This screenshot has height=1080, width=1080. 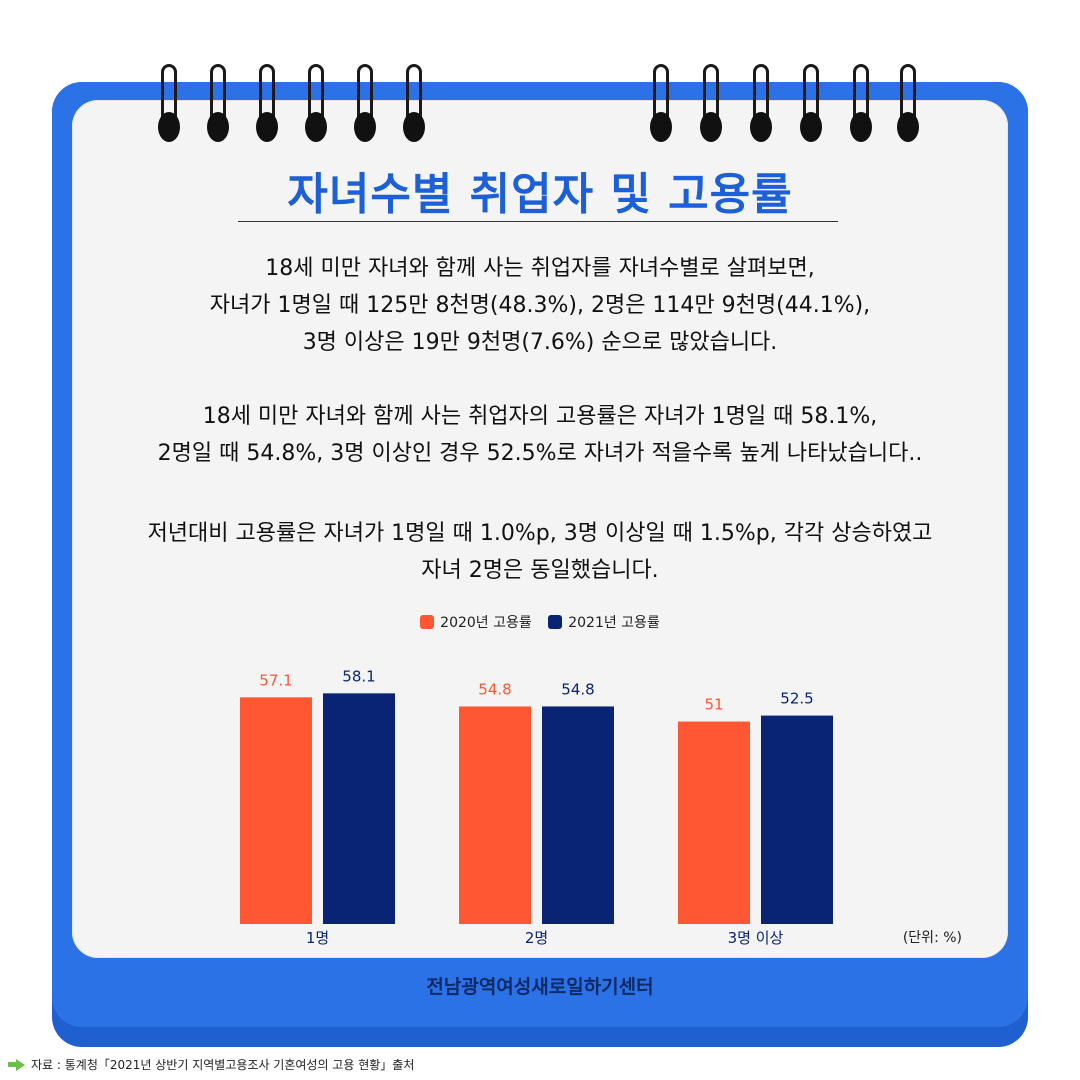 What do you see at coordinates (538, 221) in the screenshot?
I see `title-divider` at bounding box center [538, 221].